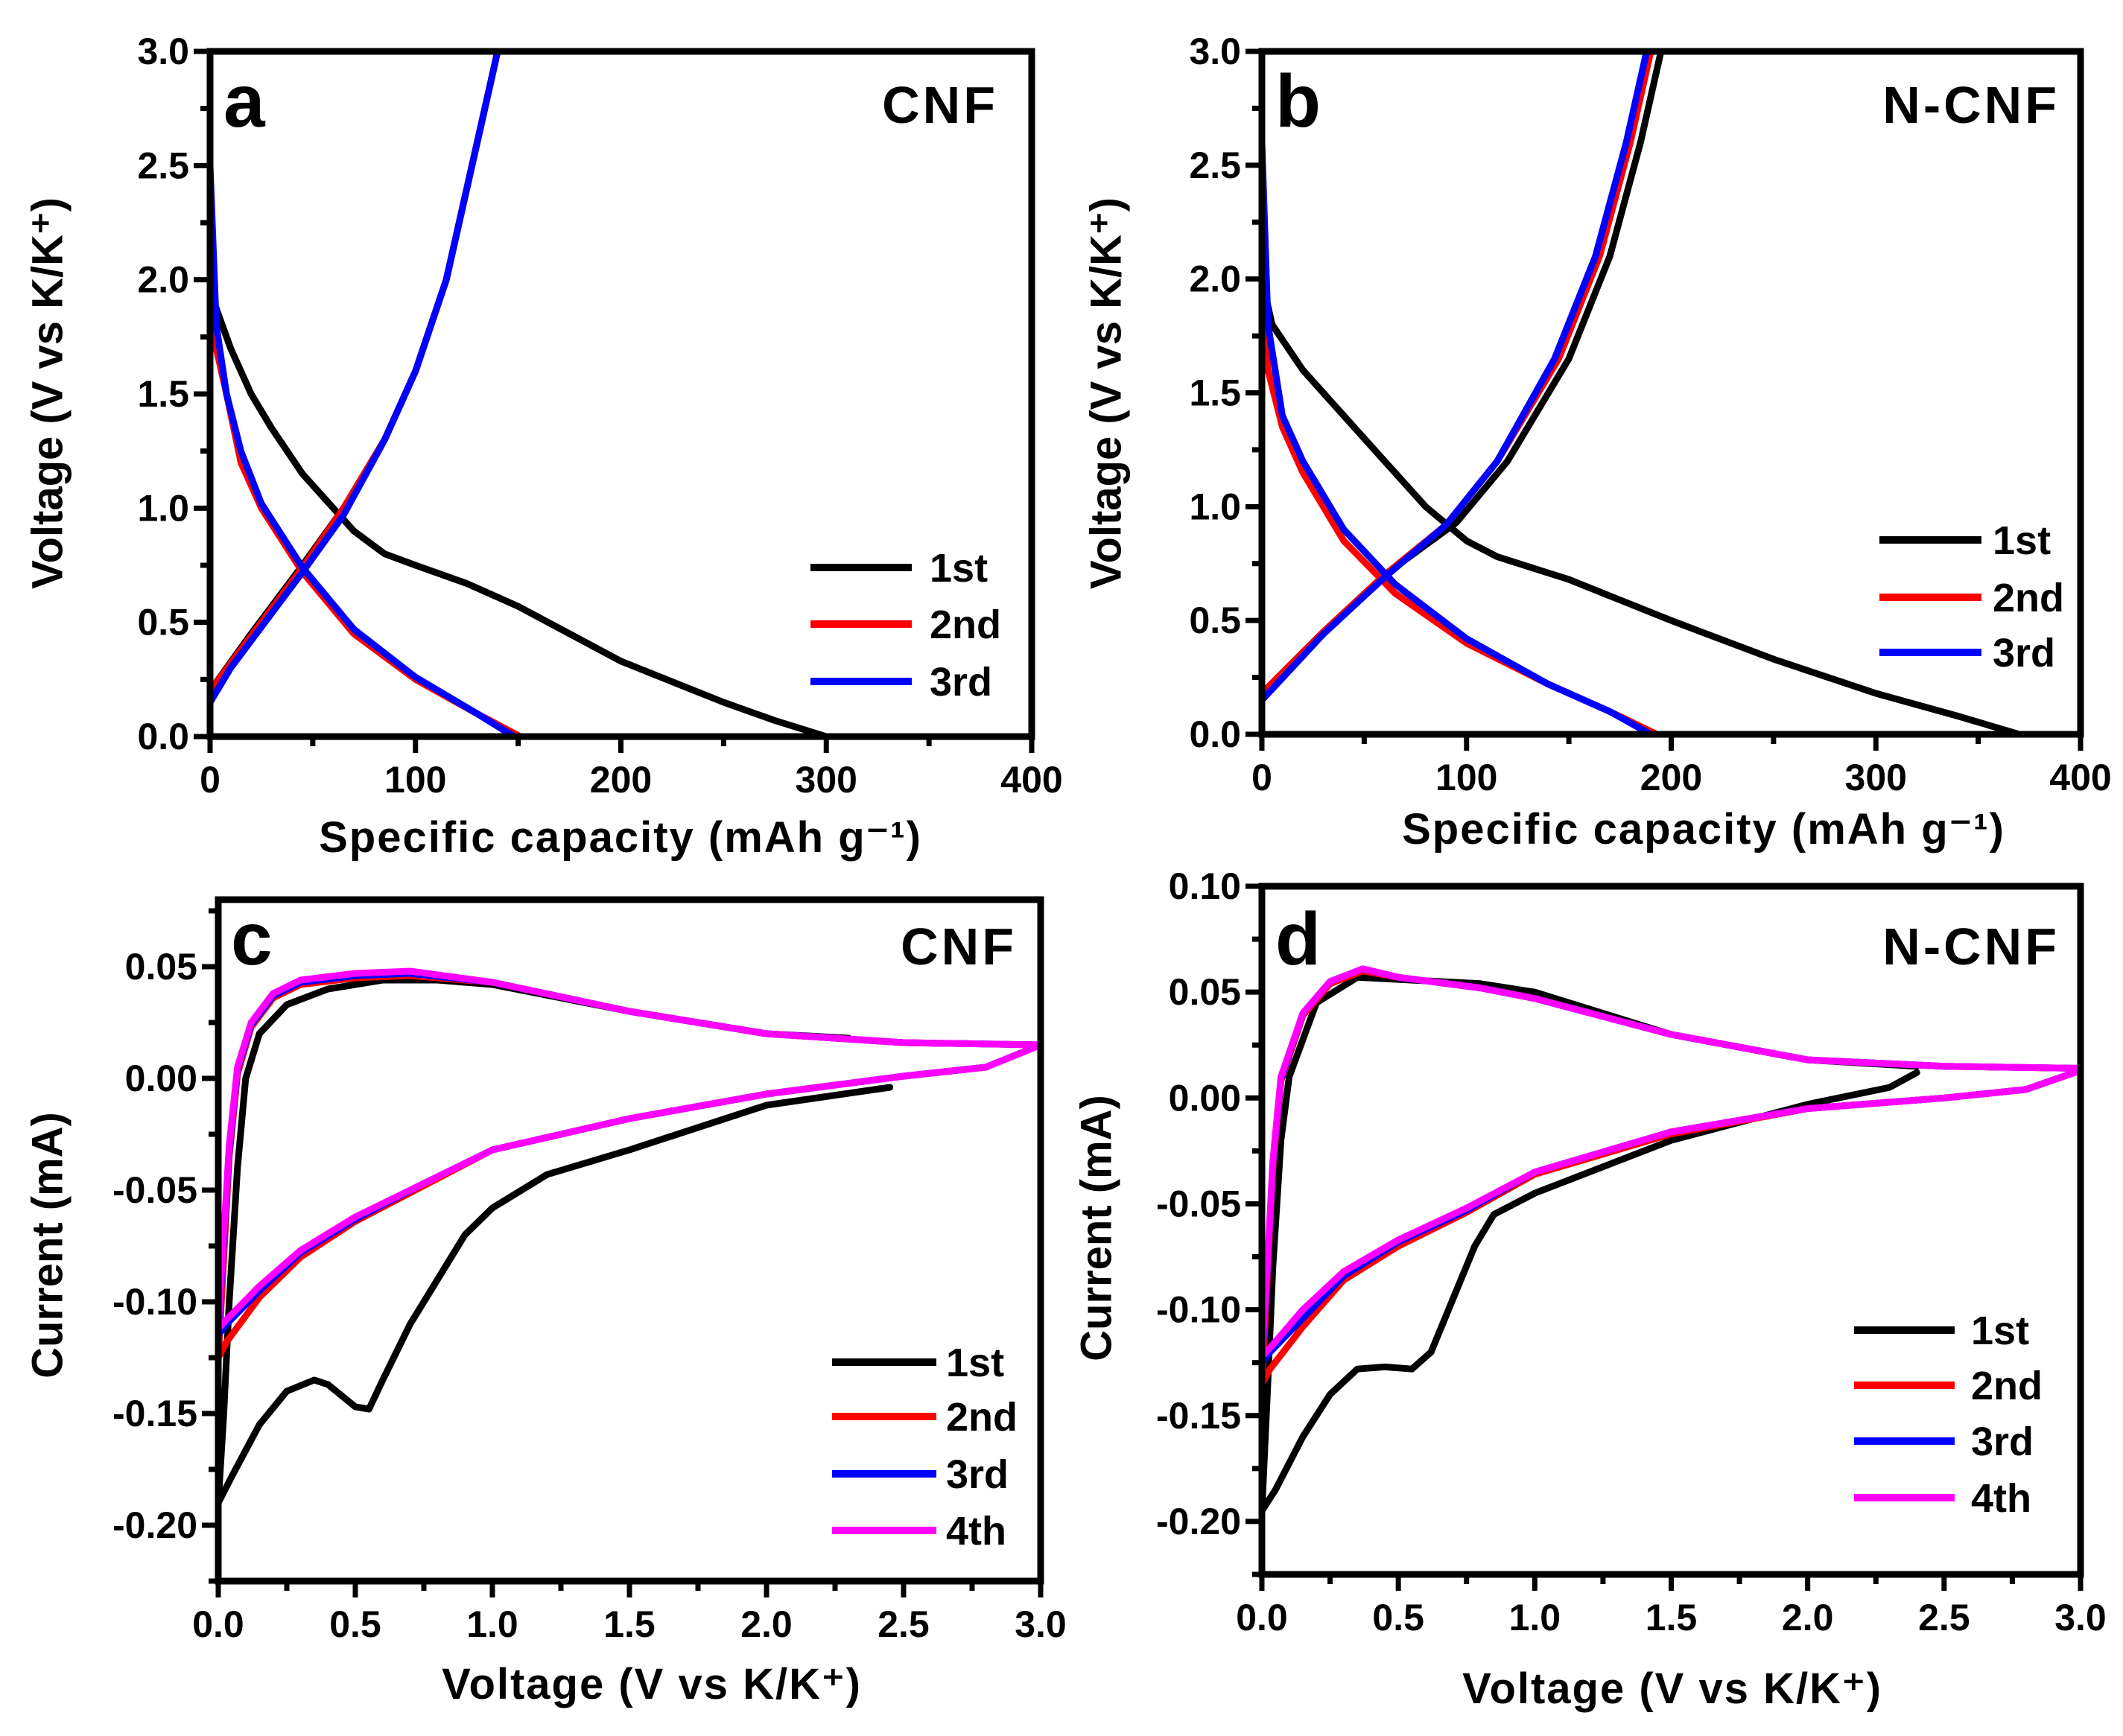 This screenshot has width=2123, height=1736. Describe the element at coordinates (1298, 101) in the screenshot. I see `panel-label: b` at that location.